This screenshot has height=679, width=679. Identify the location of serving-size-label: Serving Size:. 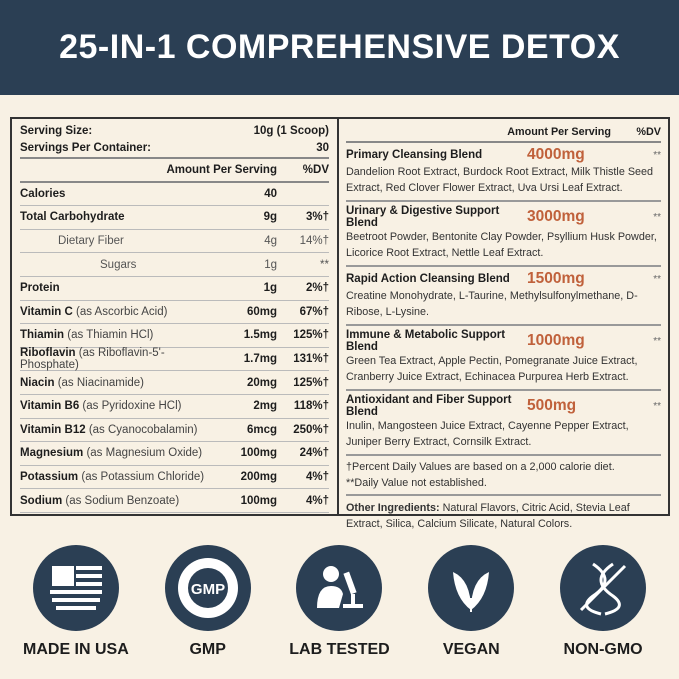
(56, 131).